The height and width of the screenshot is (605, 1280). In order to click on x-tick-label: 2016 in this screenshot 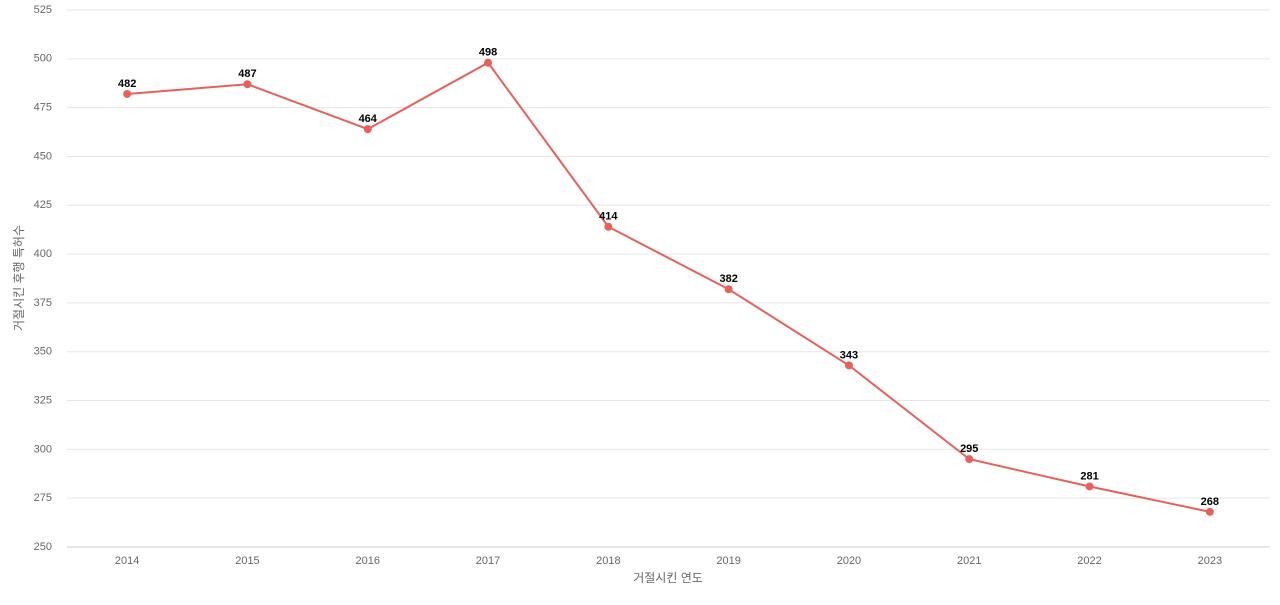, I will do `click(368, 561)`.